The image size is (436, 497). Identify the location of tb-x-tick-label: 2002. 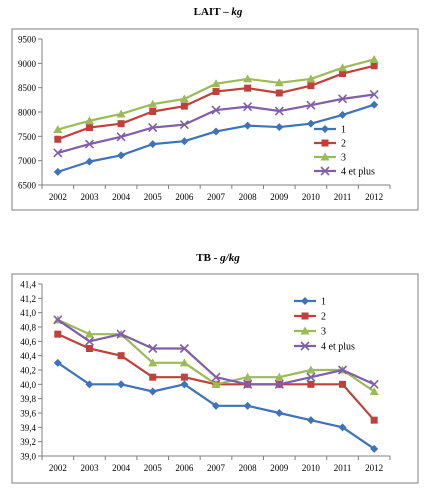
(58, 468).